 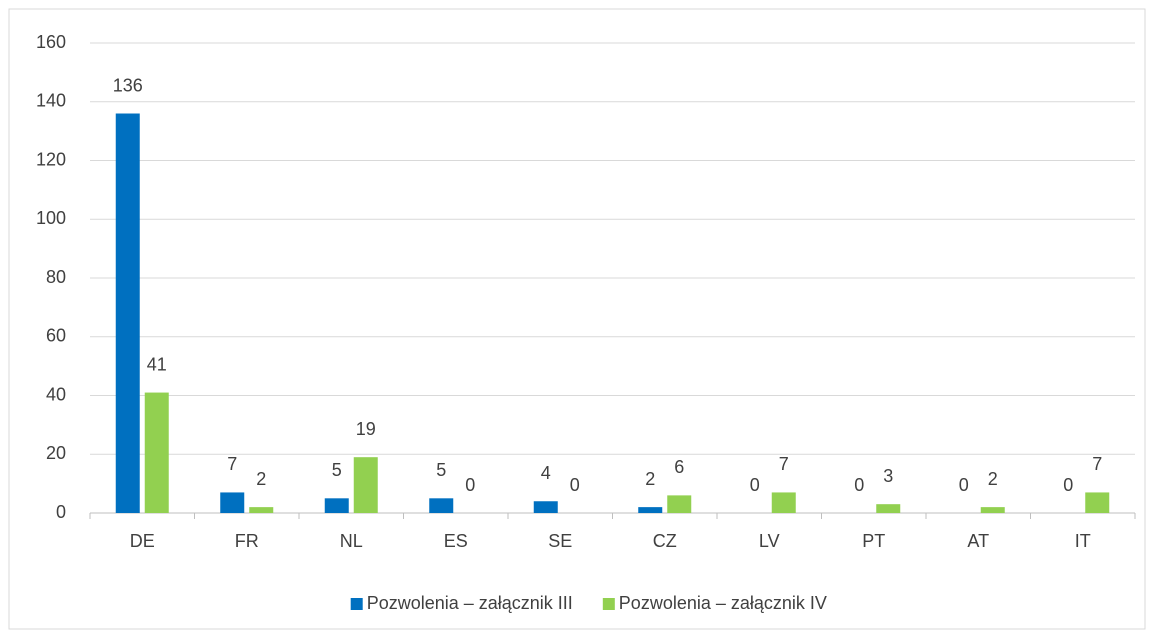 What do you see at coordinates (560, 541) in the screenshot?
I see `x-tick-label: SE` at bounding box center [560, 541].